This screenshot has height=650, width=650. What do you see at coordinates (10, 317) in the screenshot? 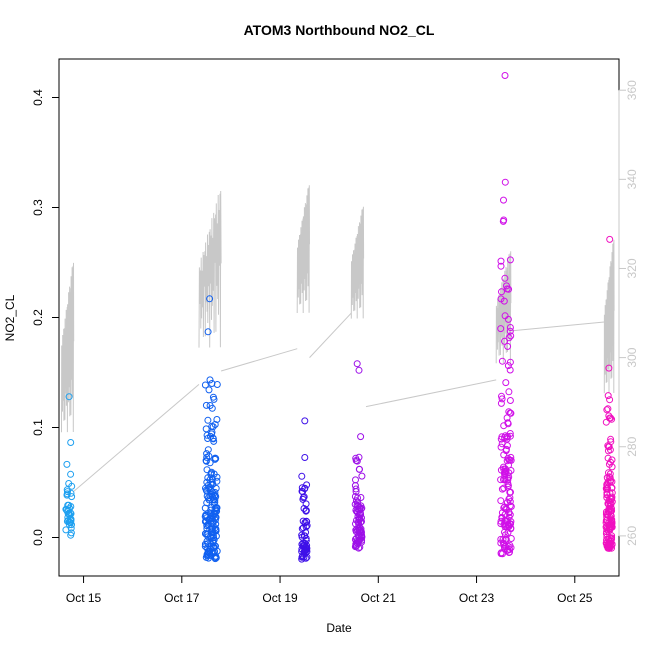
I see `y-axis-label: NO2_CL` at bounding box center [10, 317].